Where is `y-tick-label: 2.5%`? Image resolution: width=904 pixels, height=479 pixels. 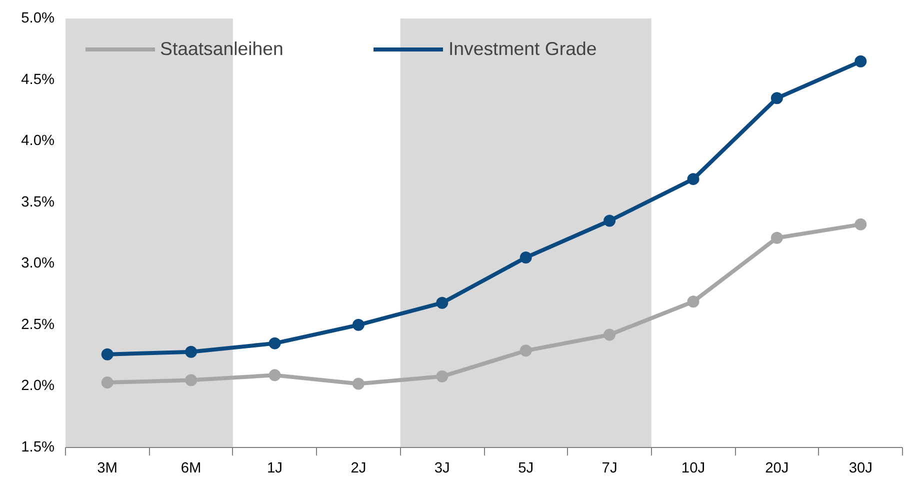
y-tick-label: 2.5% is located at coordinates (37, 324).